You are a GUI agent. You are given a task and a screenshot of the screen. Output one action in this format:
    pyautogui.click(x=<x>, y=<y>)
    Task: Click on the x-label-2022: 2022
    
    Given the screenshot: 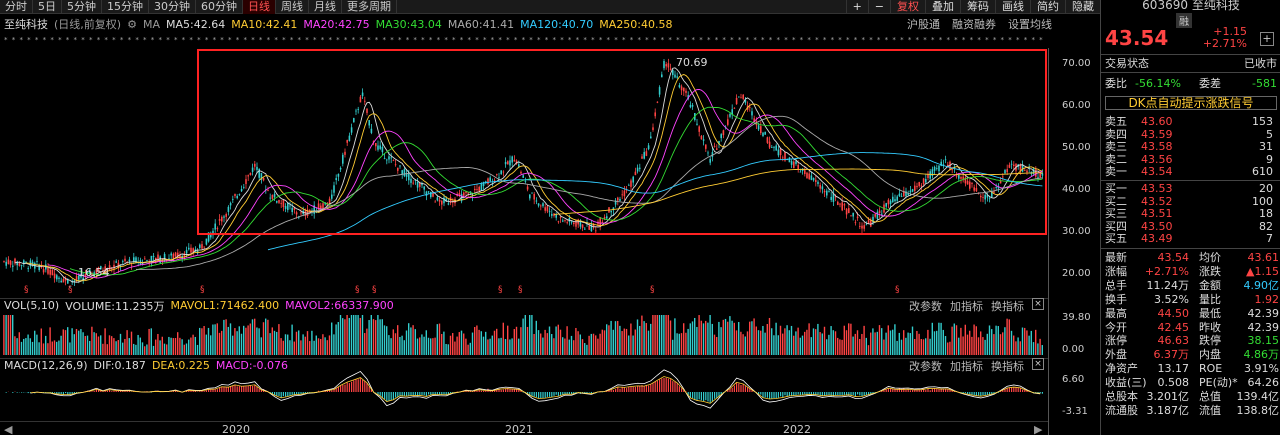 What is the action you would take?
    pyautogui.click(x=797, y=429)
    